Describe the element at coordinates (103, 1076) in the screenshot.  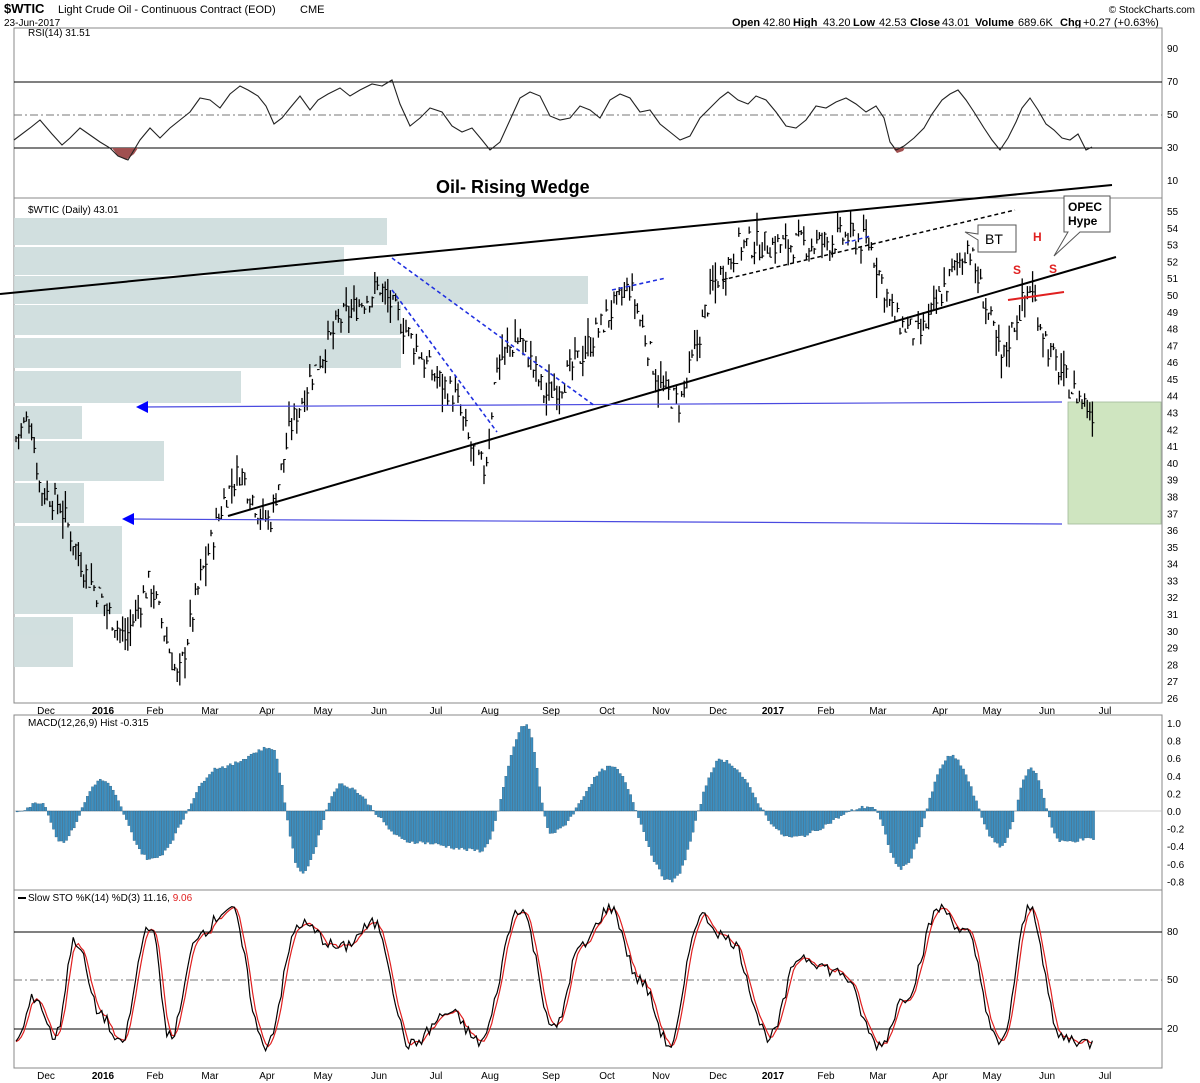
I see `stoch-x-label: 2016` at that location.